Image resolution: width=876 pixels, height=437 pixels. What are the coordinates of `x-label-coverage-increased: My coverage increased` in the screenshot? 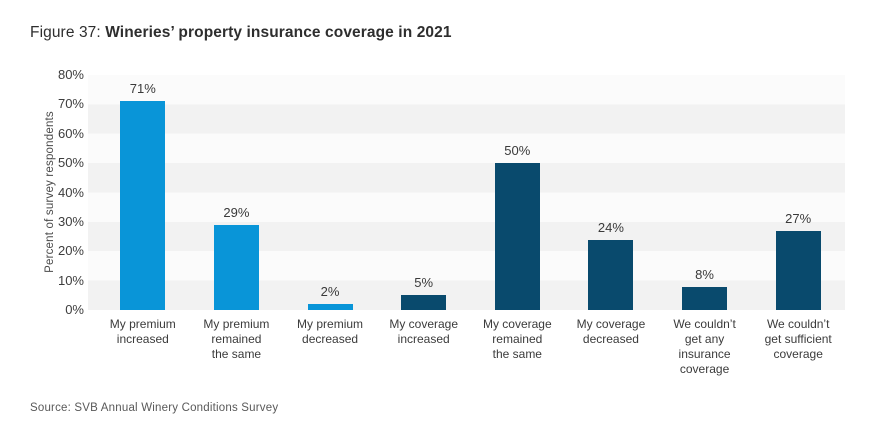 It's located at (424, 331).